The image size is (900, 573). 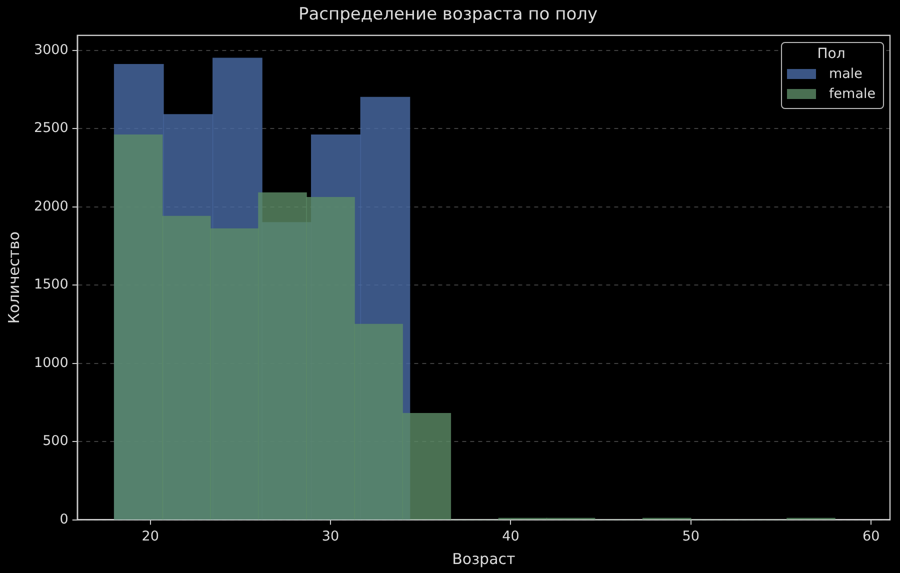 What do you see at coordinates (64, 519) in the screenshot?
I see `y-tick-label: 0` at bounding box center [64, 519].